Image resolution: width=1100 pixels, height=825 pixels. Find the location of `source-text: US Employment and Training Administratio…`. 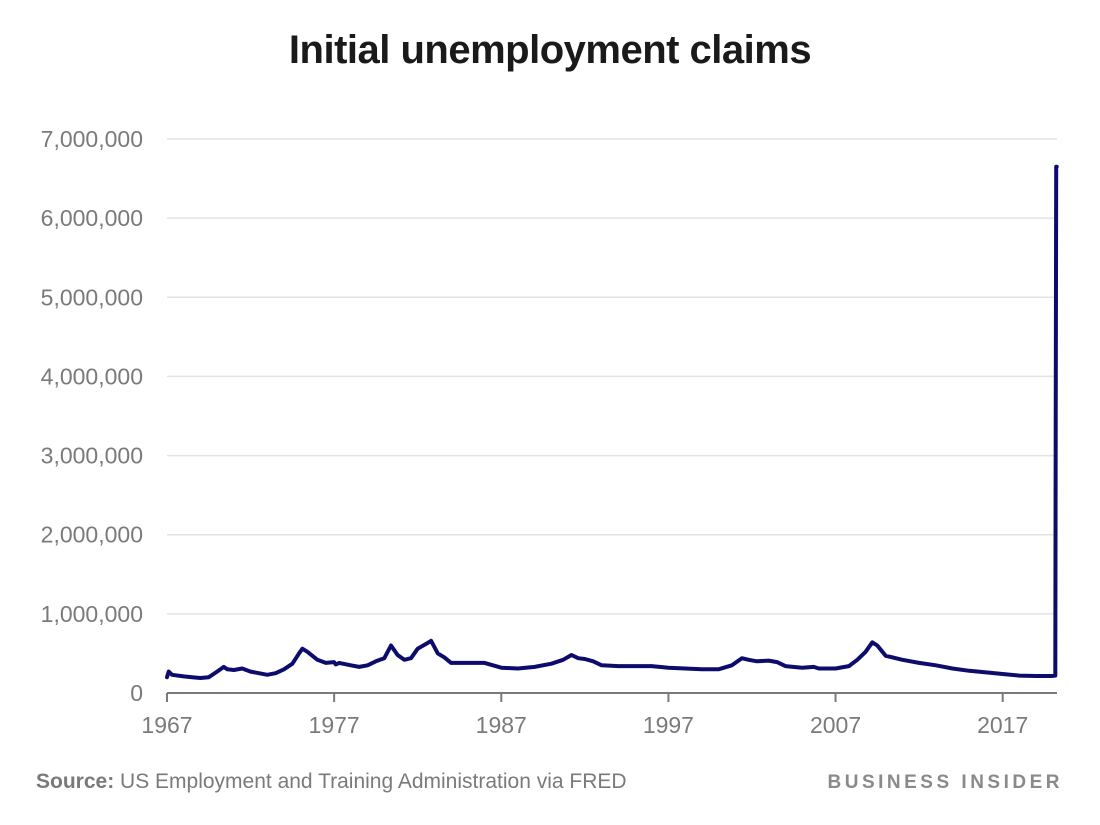

source-text: US Employment and Training Administratio… is located at coordinates (370, 781).